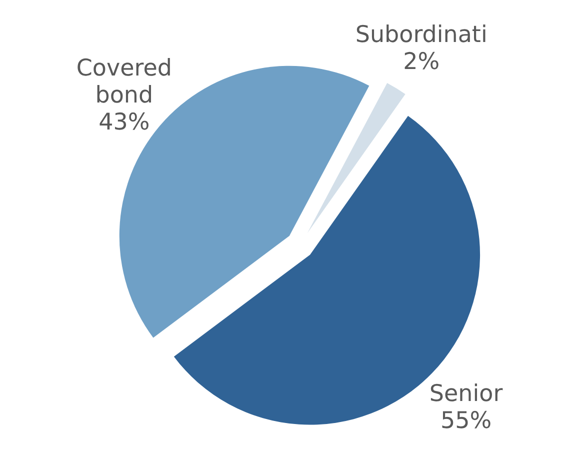 This screenshot has height=461, width=586. Describe the element at coordinates (421, 62) in the screenshot. I see `data-label: 2%` at that location.